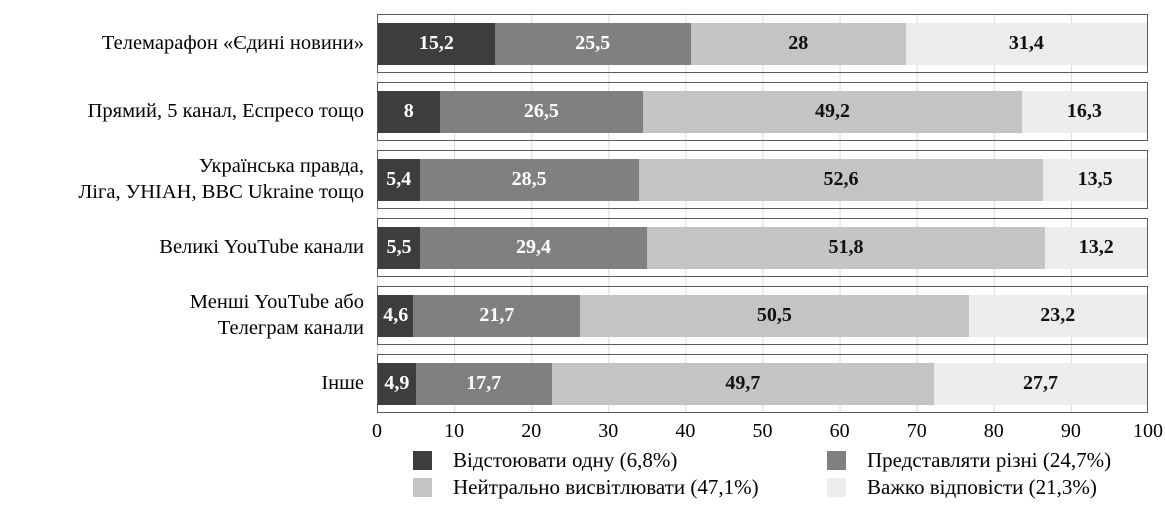  I want to click on bar-value-label: 17,7, so click(484, 383).